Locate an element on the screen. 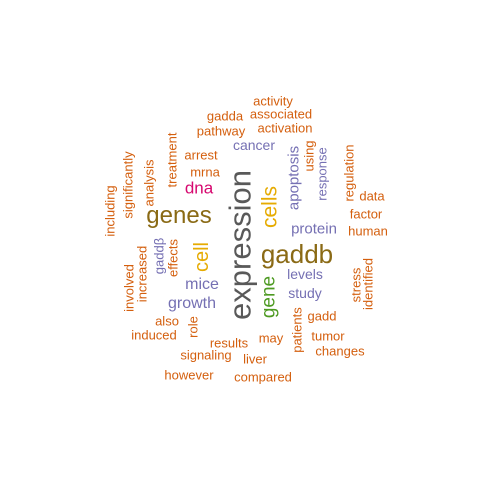 This screenshot has height=480, width=480. word-analysis: analysis is located at coordinates (149, 183).